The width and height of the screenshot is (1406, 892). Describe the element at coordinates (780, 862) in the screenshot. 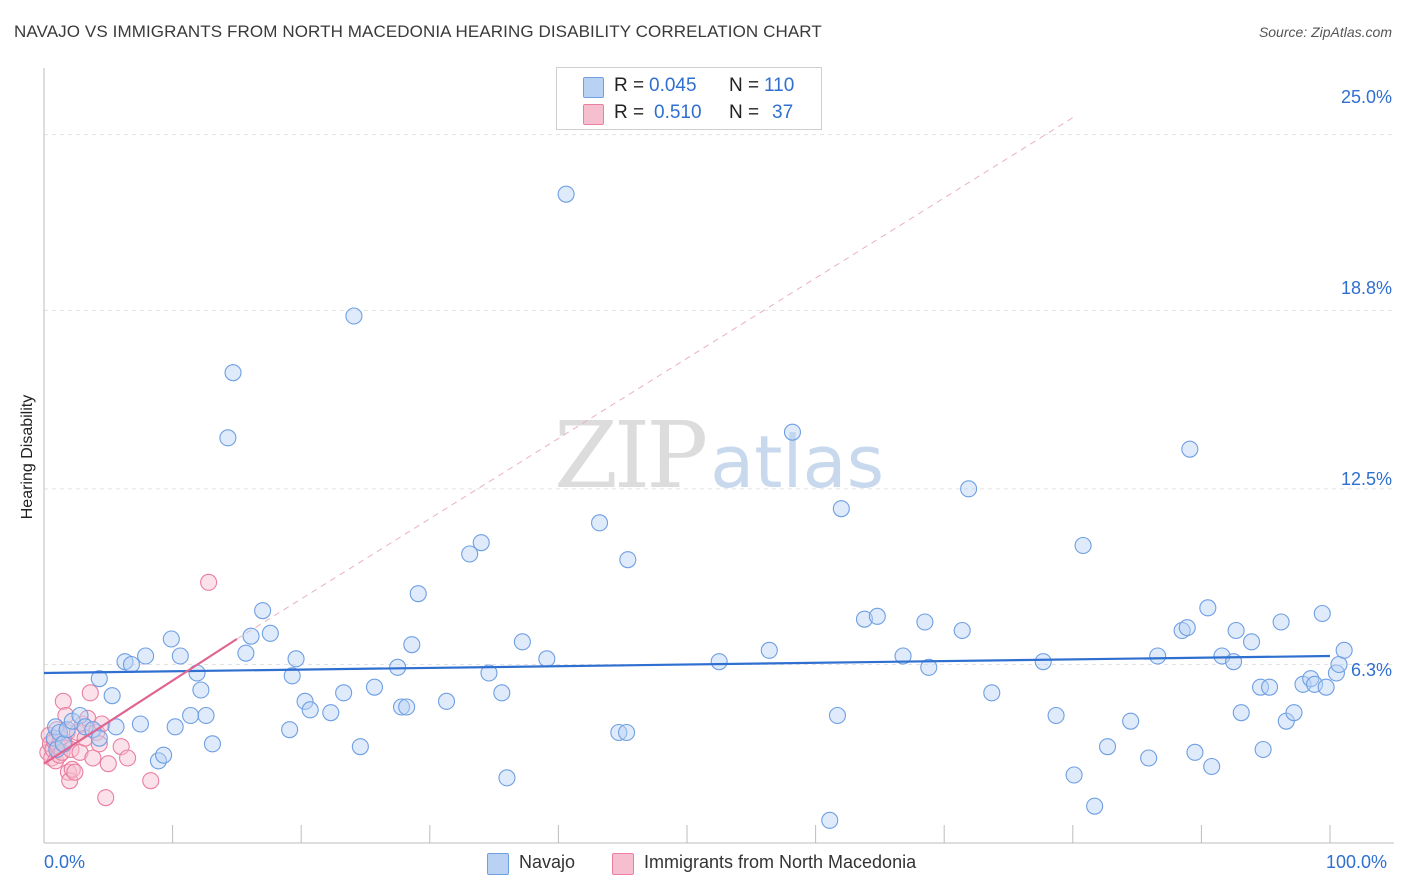

I see `legend-label: Immigrants from North Macedonia` at that location.